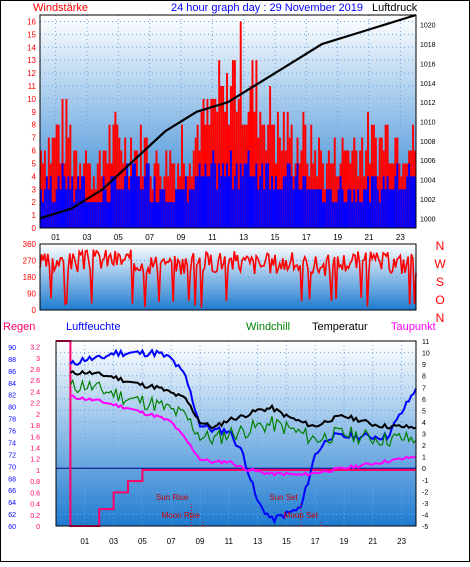  I want to click on temp-y-tick: 6, so click(424, 400).